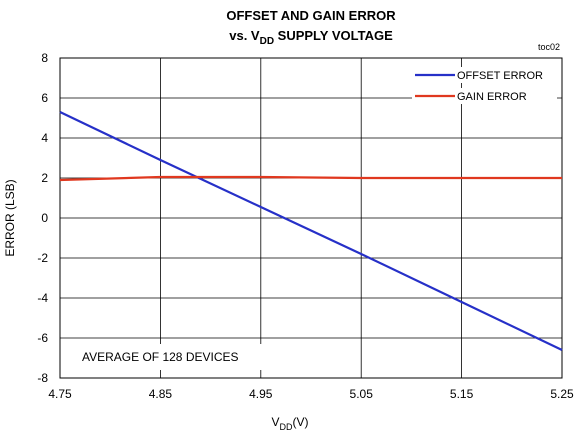  I want to click on annotation-bg, so click(170, 357).